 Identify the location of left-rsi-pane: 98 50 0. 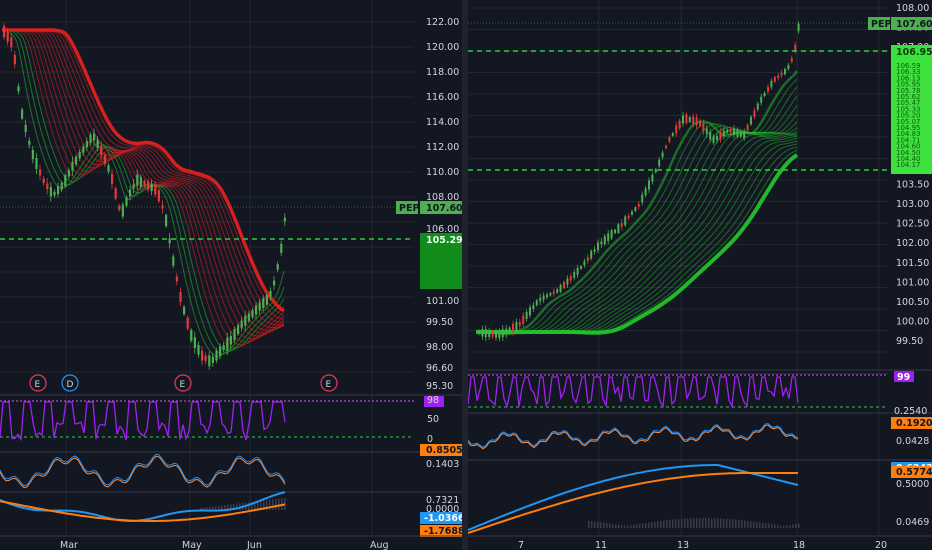
(222, 420).